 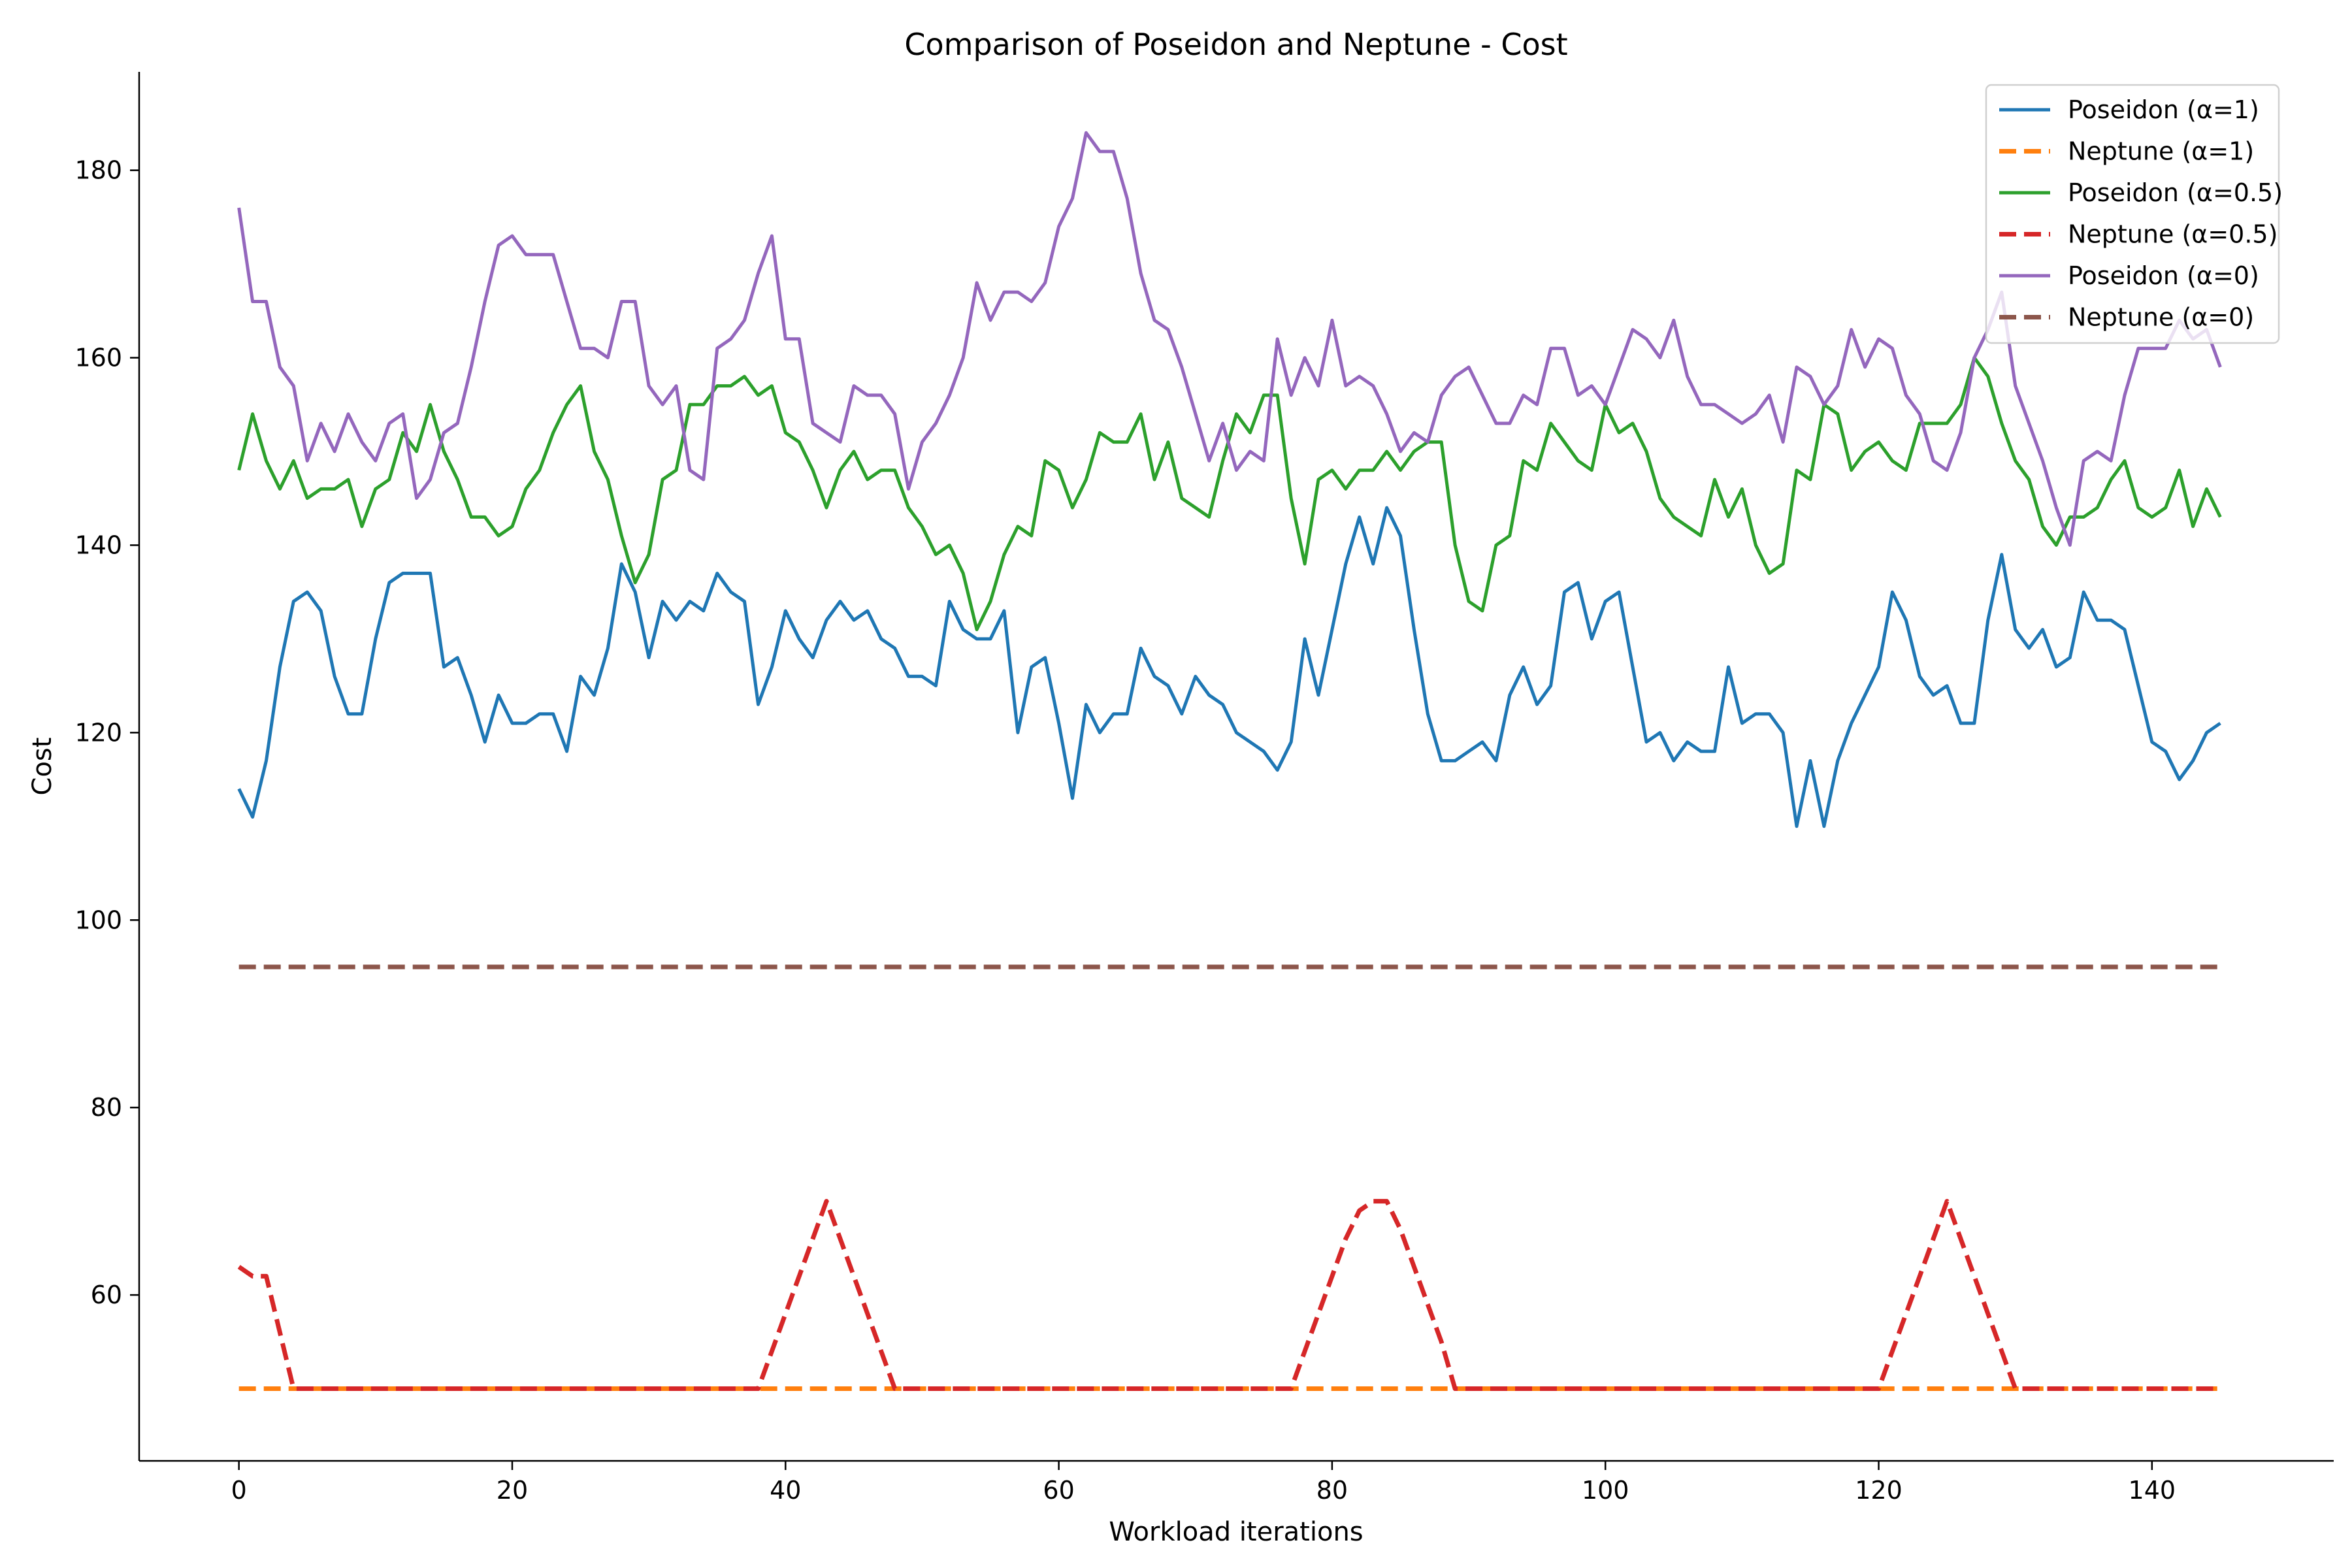 I want to click on x-tick-label: 100, so click(x=1605, y=1490).